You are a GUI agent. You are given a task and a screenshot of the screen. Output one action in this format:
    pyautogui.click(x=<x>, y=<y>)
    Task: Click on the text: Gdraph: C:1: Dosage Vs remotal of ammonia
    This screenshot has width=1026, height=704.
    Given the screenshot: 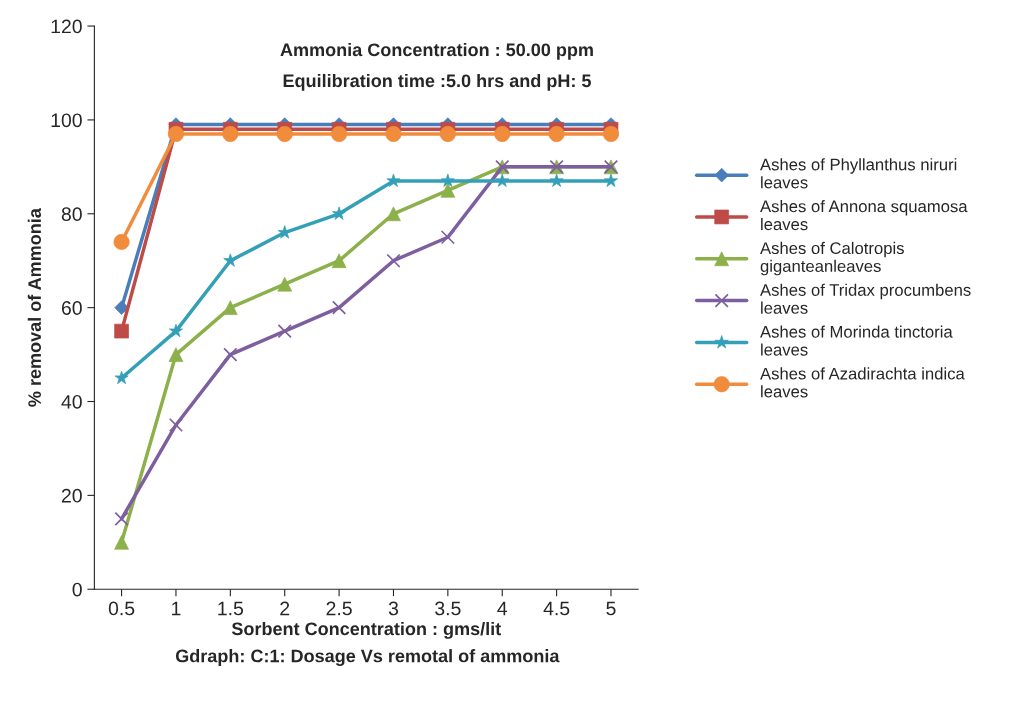 What is the action you would take?
    pyautogui.click(x=367, y=657)
    